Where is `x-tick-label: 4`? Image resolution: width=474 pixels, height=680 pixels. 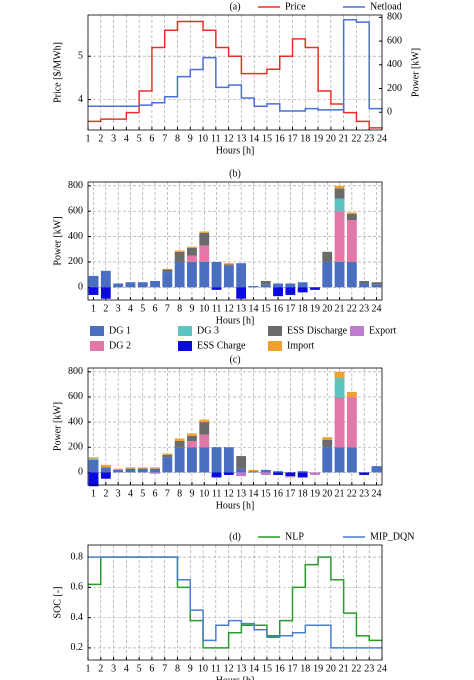
x-tick-label: 4 is located at coordinates (126, 668).